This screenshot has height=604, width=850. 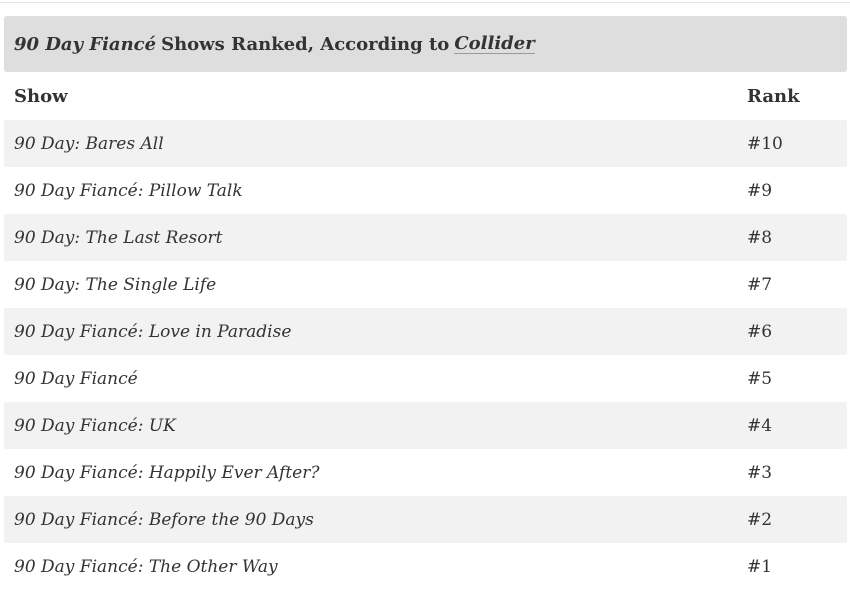 I want to click on table-row: 90 Day Fiancé: Love in Paradise #6, so click(x=425, y=331).